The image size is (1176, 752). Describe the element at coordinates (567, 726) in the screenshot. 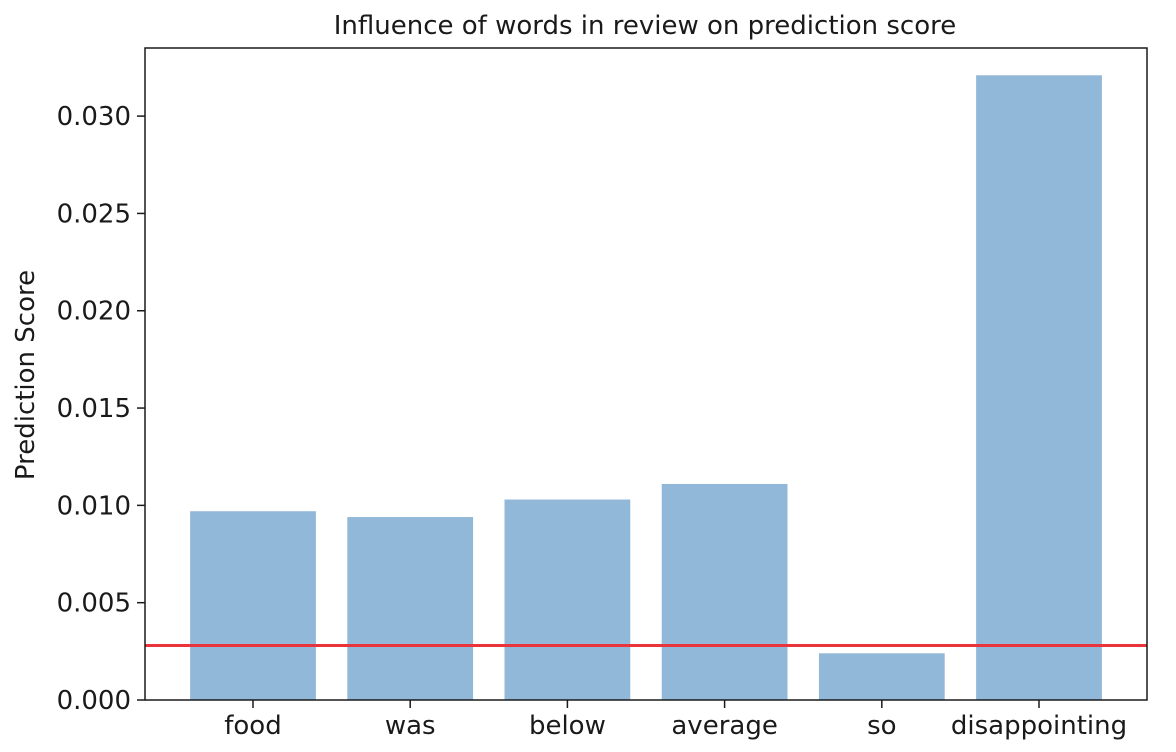

I see `x-tick-label-below: below` at that location.